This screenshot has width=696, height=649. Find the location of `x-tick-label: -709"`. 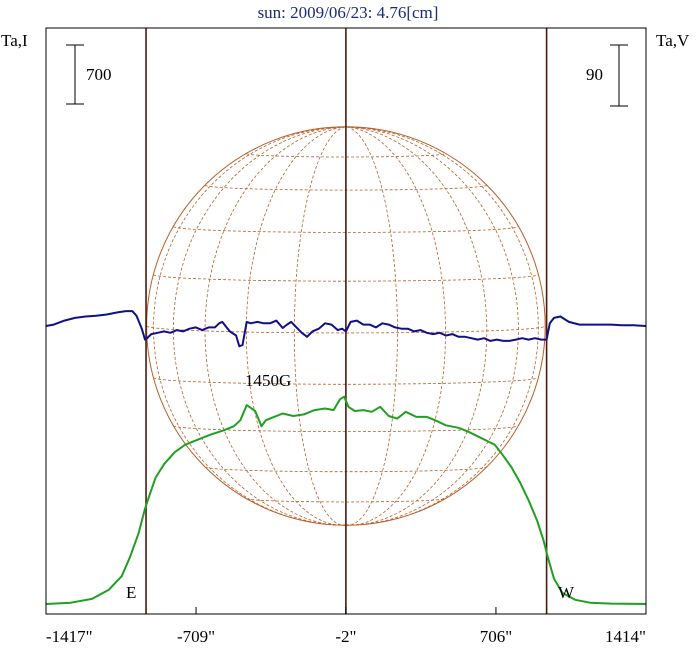

x-tick-label: -709" is located at coordinates (196, 636).